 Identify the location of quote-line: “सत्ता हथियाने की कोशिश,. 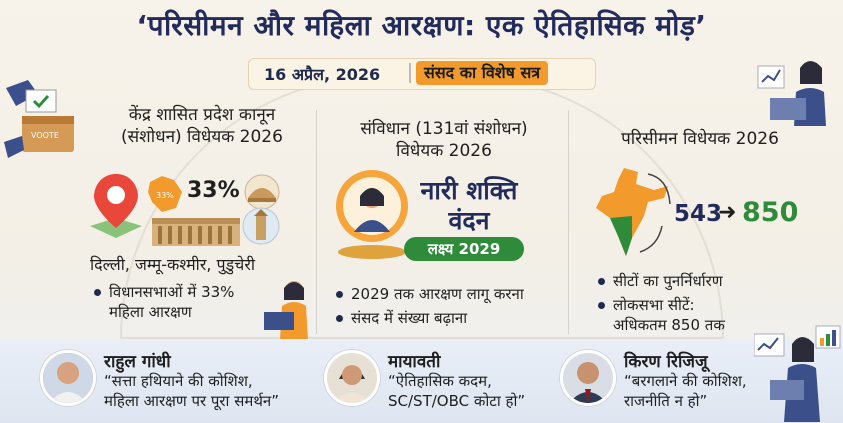
(178, 381).